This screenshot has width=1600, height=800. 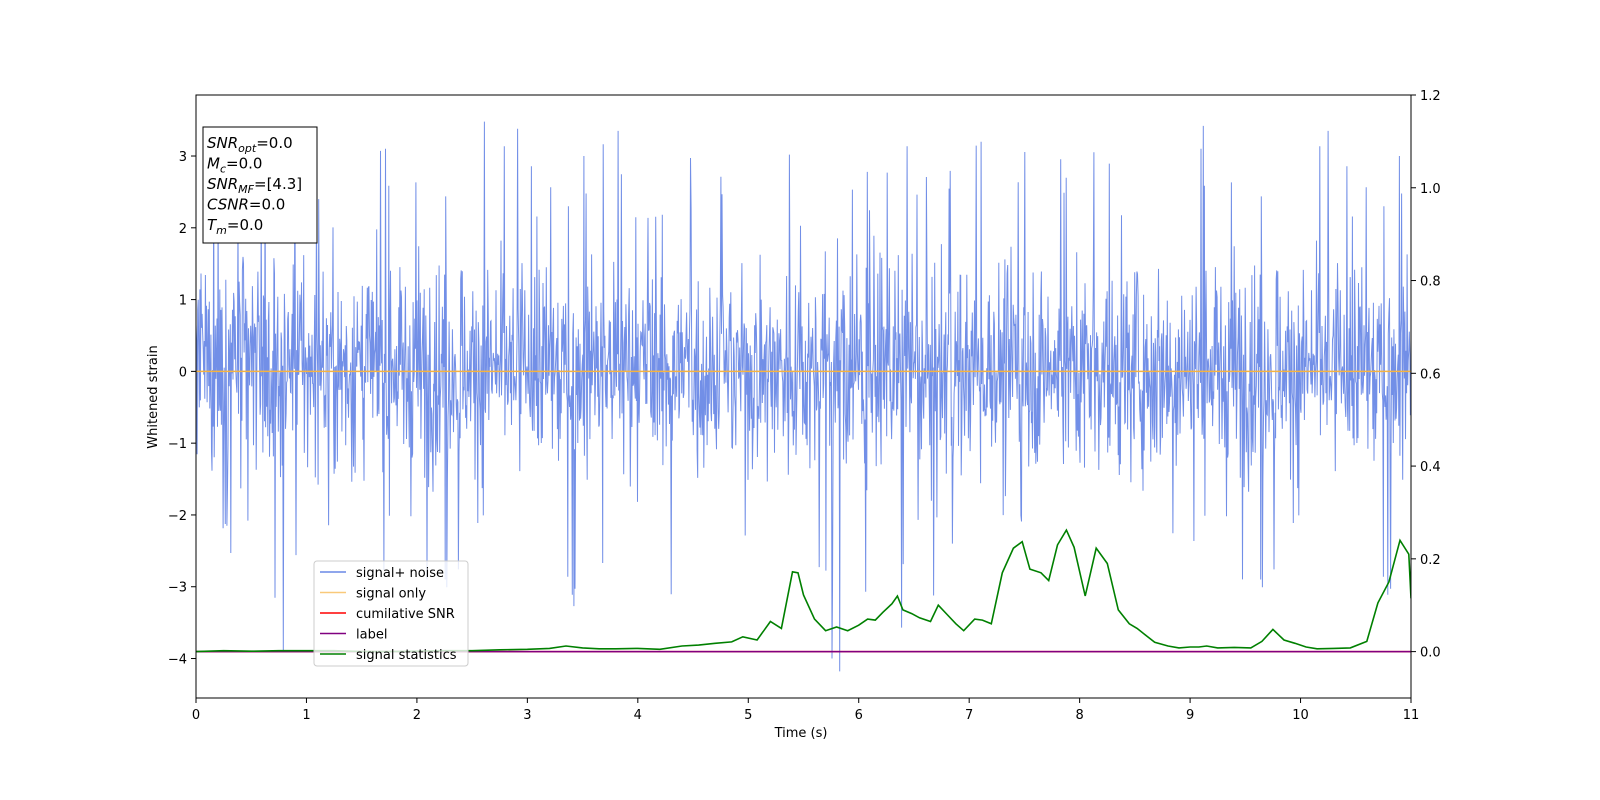 I want to click on x-tick-label: 6, so click(x=859, y=715).